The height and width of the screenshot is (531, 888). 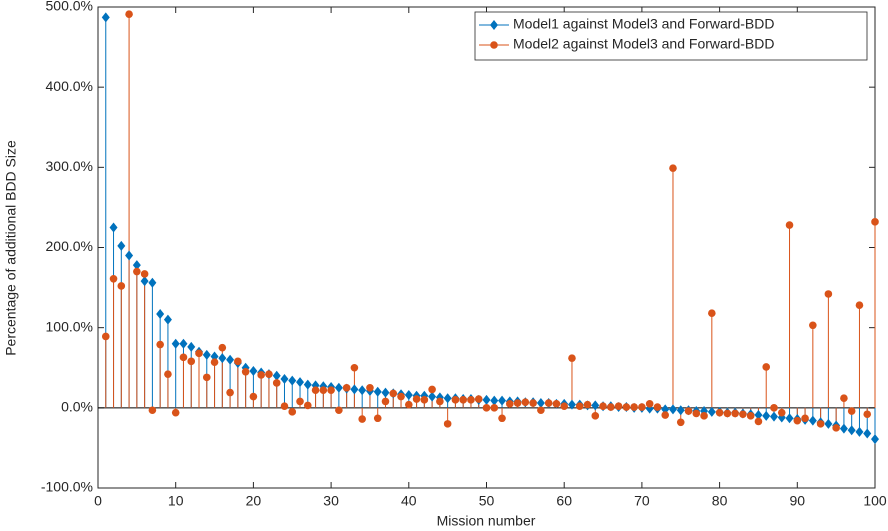 What do you see at coordinates (254, 501) in the screenshot?
I see `x-tick-label: 20` at bounding box center [254, 501].